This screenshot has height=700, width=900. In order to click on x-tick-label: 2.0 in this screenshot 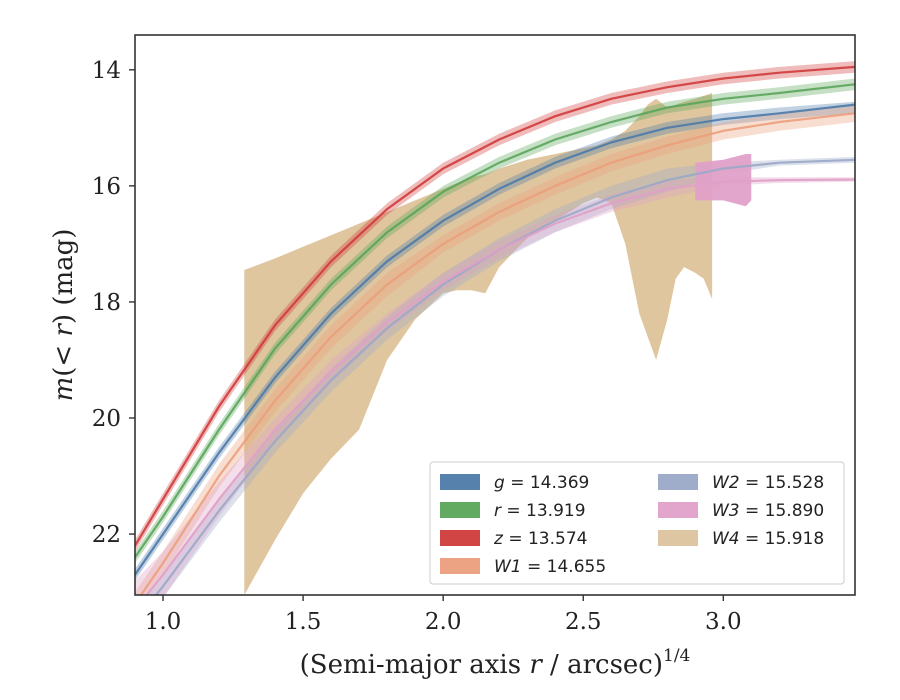, I will do `click(443, 622)`.